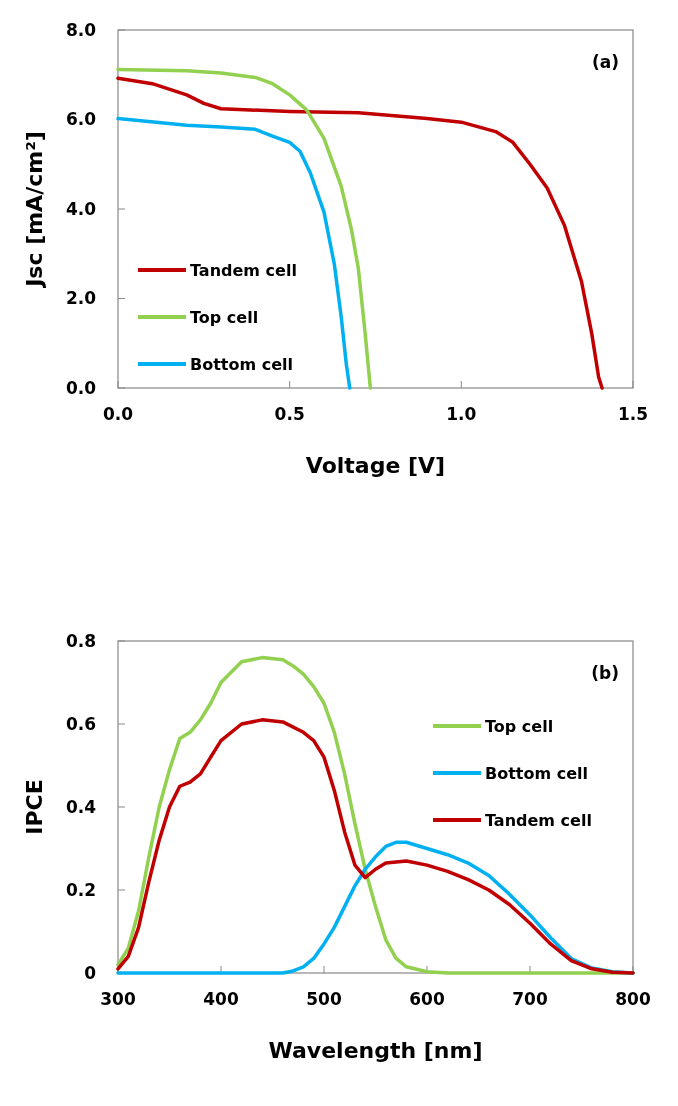 Image resolution: width=678 pixels, height=1106 pixels. What do you see at coordinates (81, 806) in the screenshot?
I see `y-tick-label: 0.4` at bounding box center [81, 806].